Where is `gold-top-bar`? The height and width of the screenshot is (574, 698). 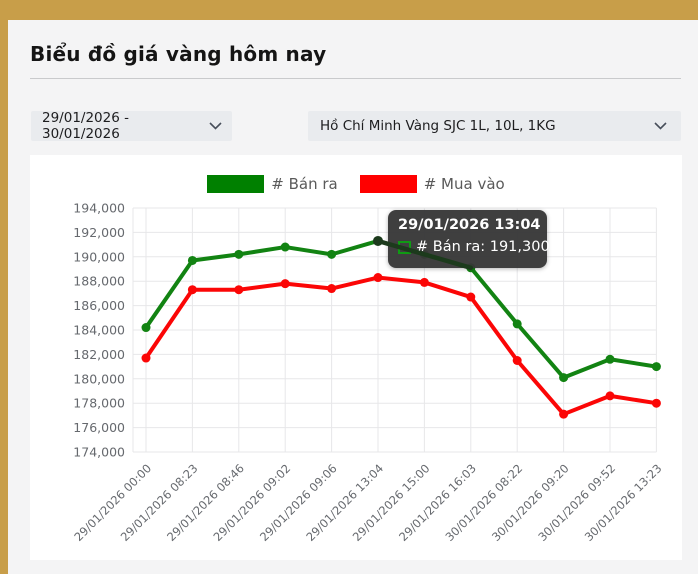 gold-top-bar is located at coordinates (349, 10).